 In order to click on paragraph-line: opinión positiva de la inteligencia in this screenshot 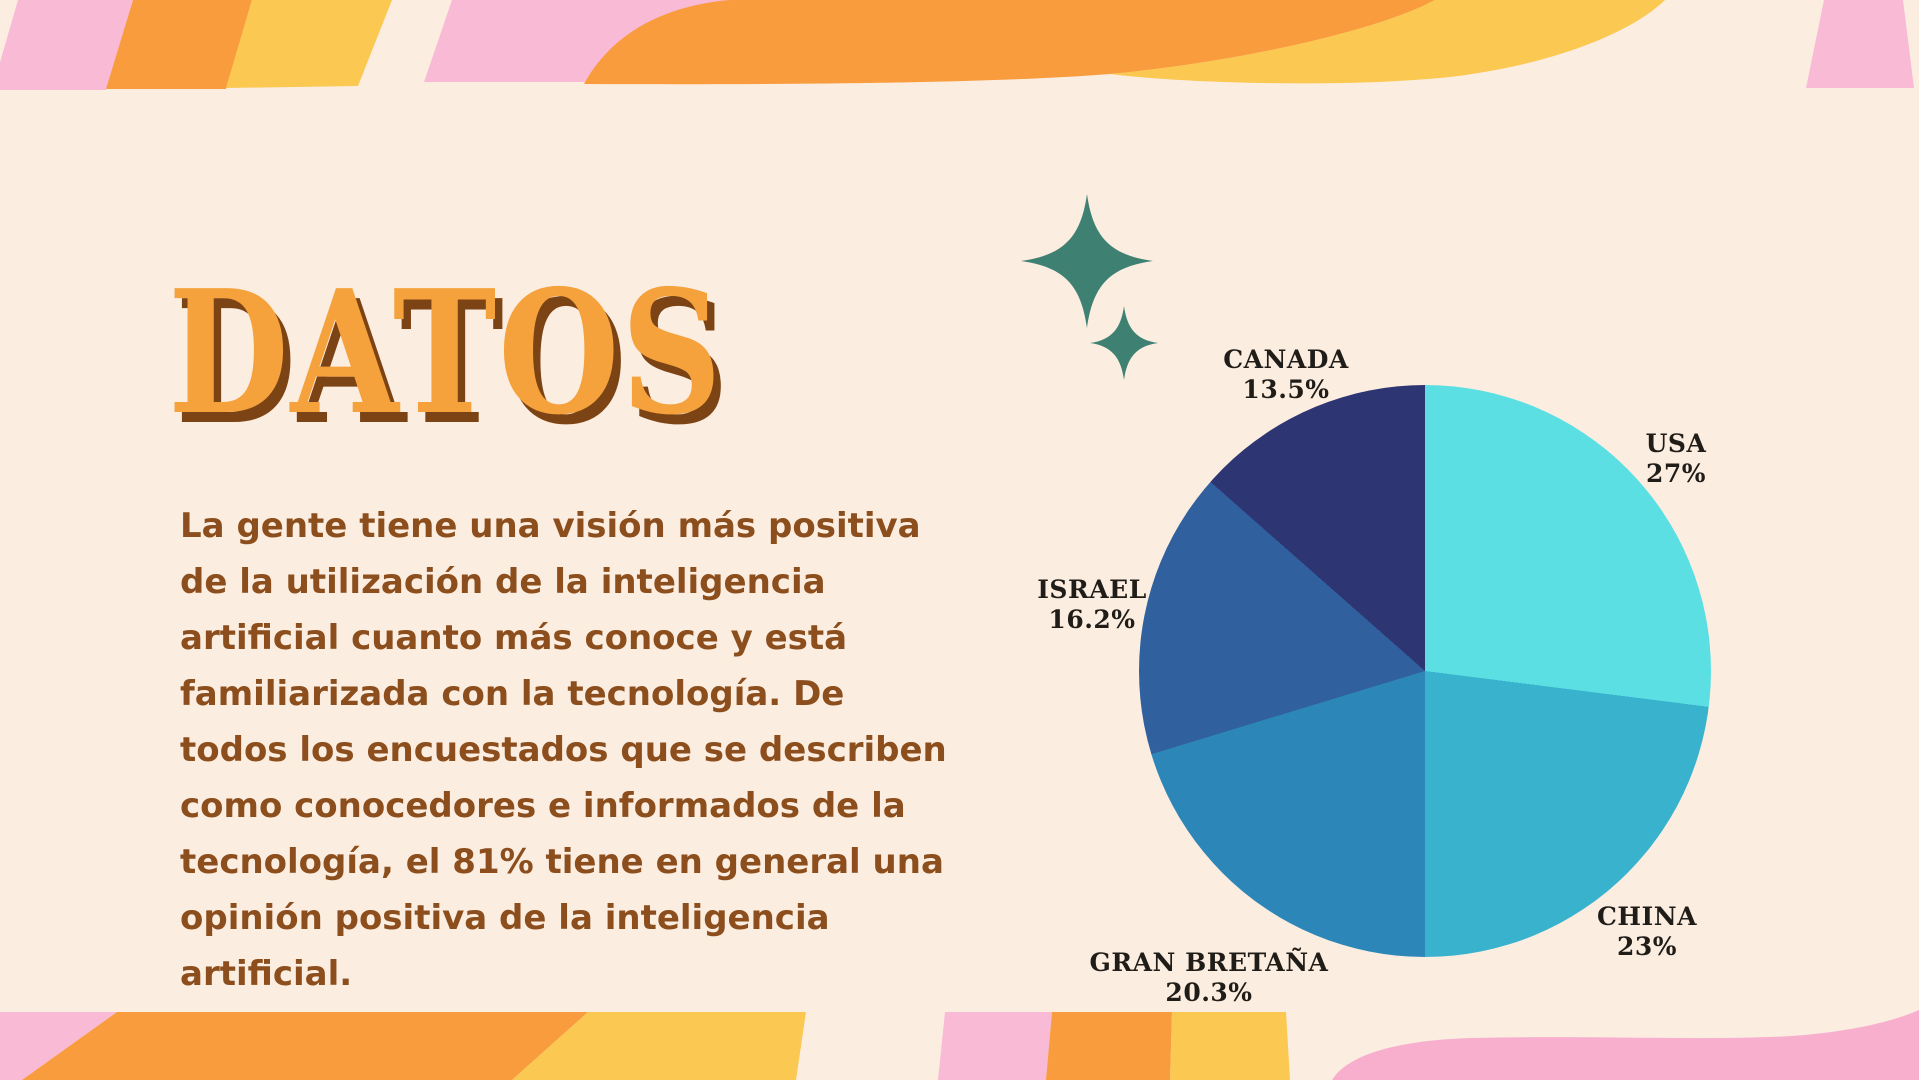, I will do `click(505, 918)`.